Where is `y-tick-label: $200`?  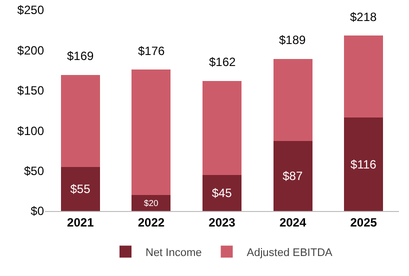 y-tick-label: $200 is located at coordinates (30, 50).